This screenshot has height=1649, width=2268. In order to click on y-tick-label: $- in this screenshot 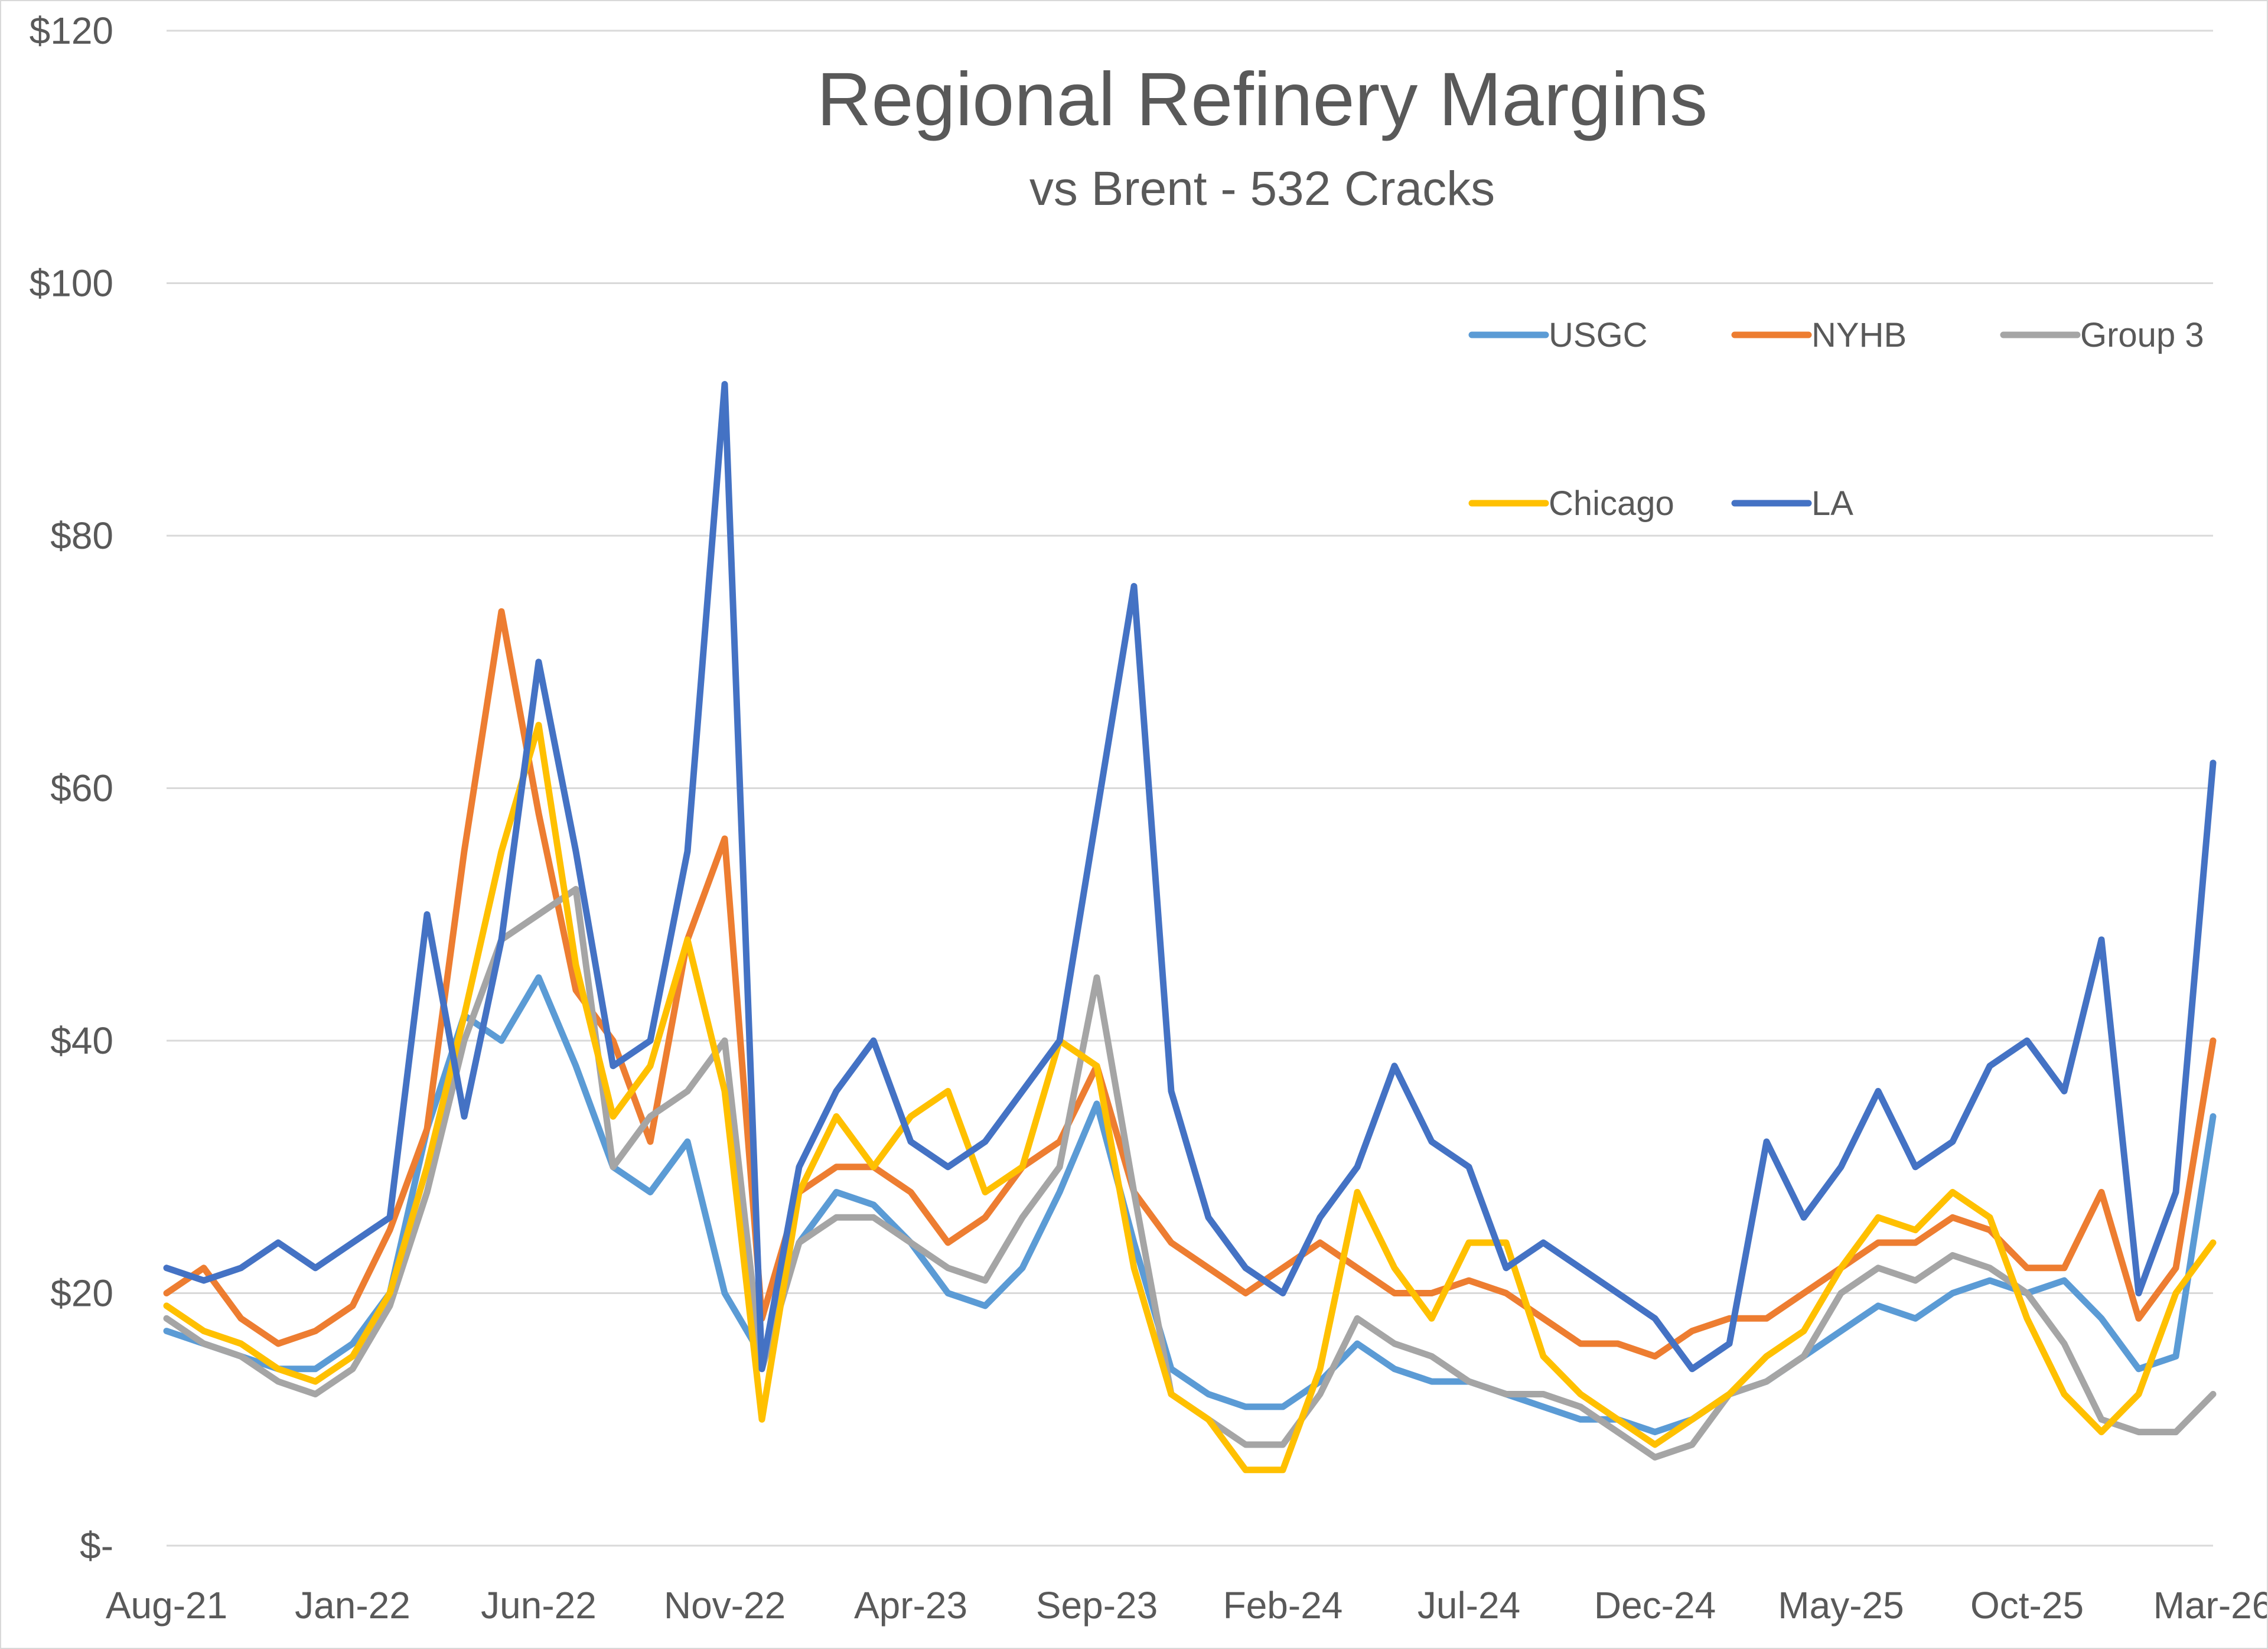, I will do `click(96, 1545)`.